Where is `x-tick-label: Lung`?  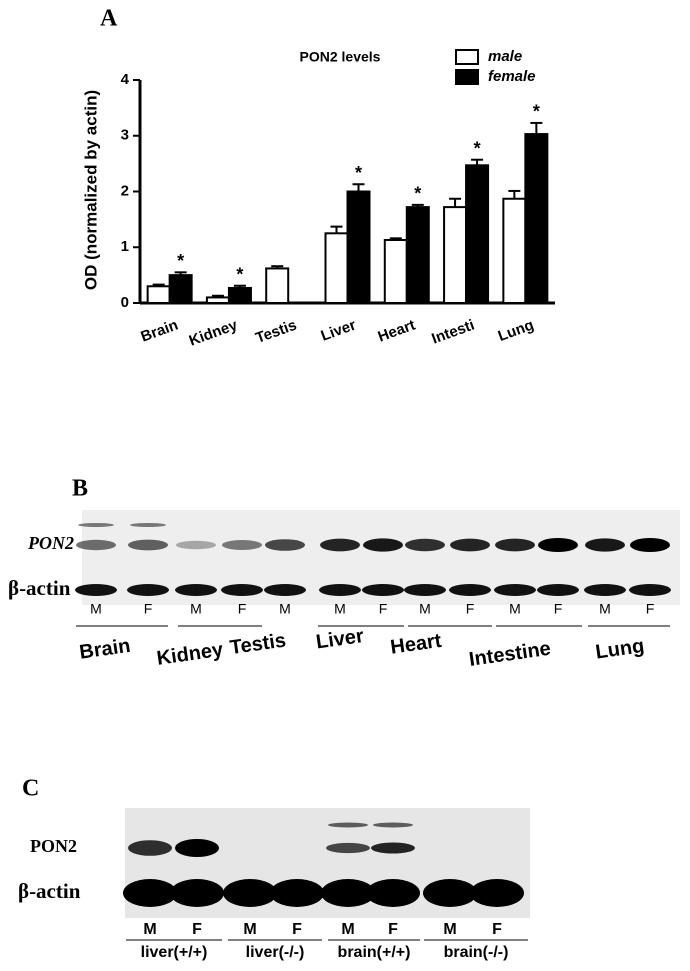
x-tick-label: Lung is located at coordinates (516, 331).